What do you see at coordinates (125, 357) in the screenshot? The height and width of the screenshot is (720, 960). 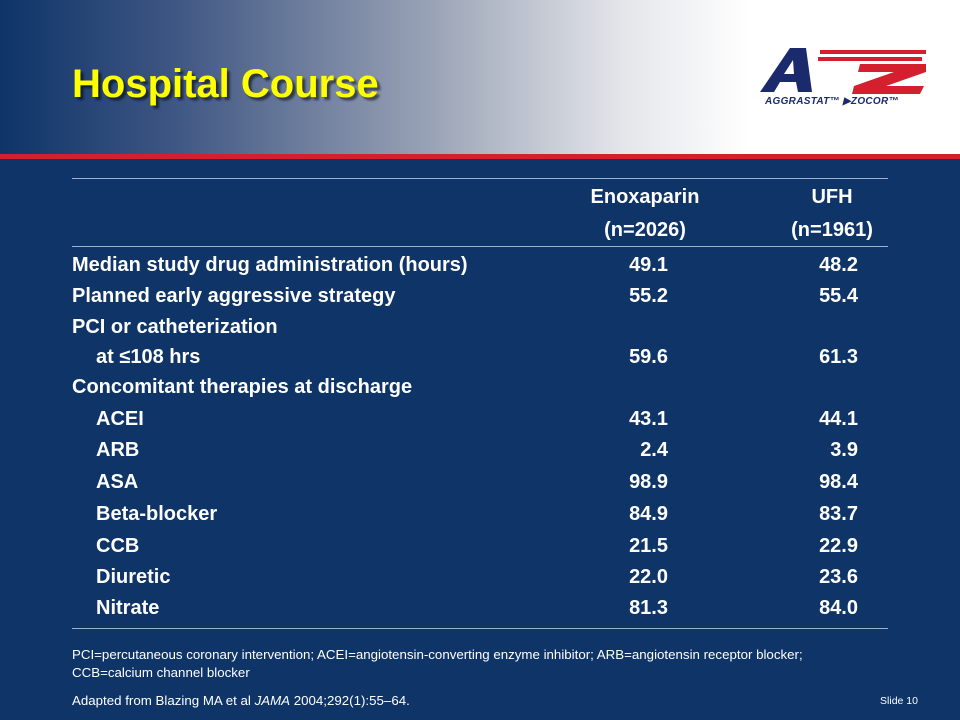 I see `less-than-or-equal-symbol: ≤` at bounding box center [125, 357].